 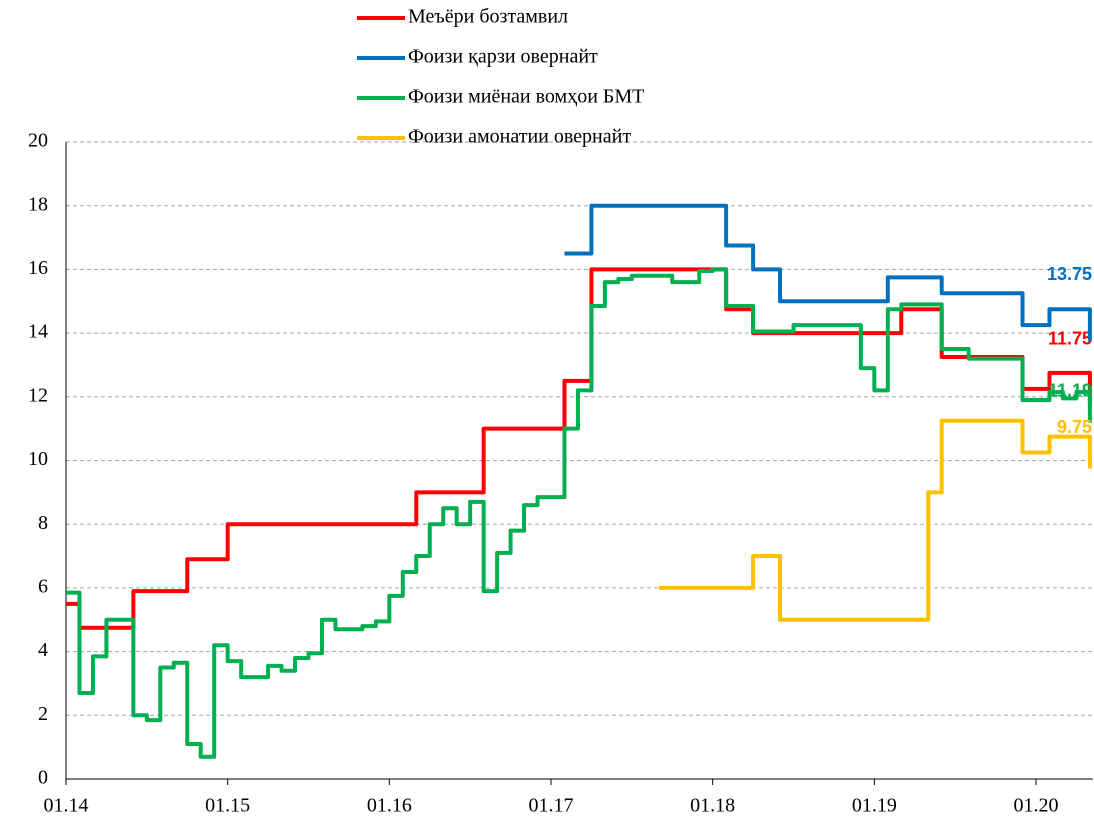 I want to click on y-tick-label: 20, so click(x=38, y=141).